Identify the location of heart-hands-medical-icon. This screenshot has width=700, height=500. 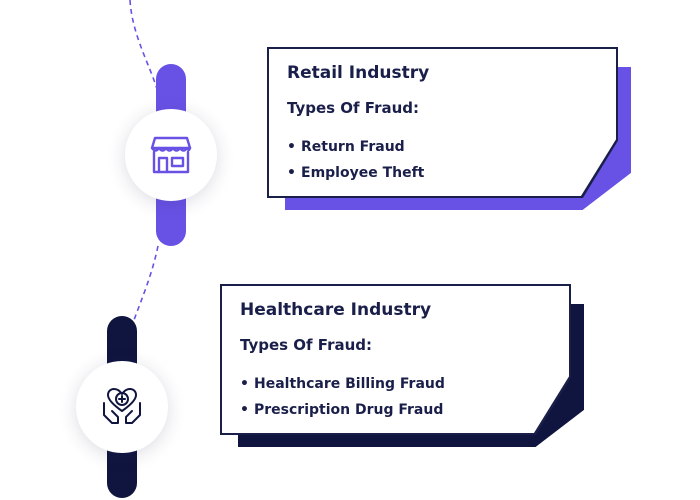
(122, 406).